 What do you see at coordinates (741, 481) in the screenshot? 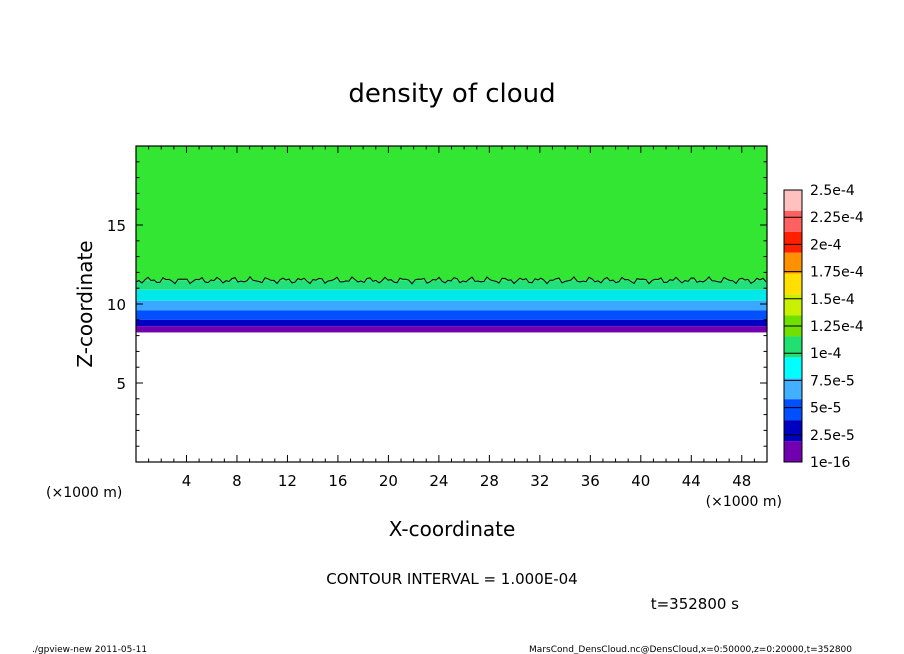
I see `x-tick-label: 48` at bounding box center [741, 481].